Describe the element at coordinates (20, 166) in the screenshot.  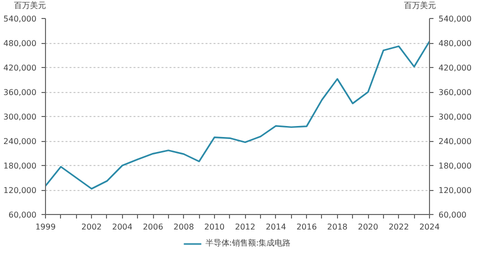
I see `y-tick-label: 180,000` at that location.